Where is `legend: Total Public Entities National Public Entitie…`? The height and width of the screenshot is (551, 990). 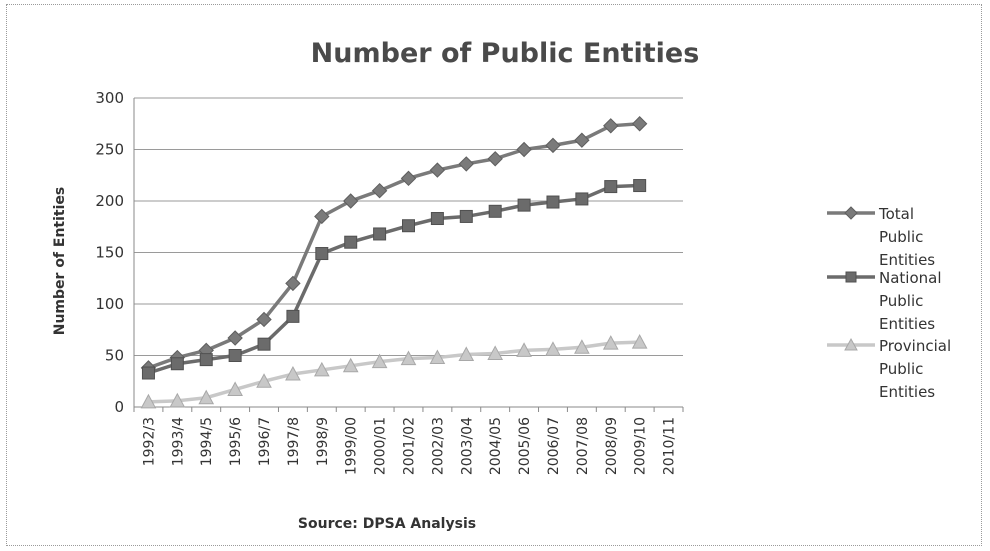
legend: Total Public Entities National Public Entitie… is located at coordinates (889, 303).